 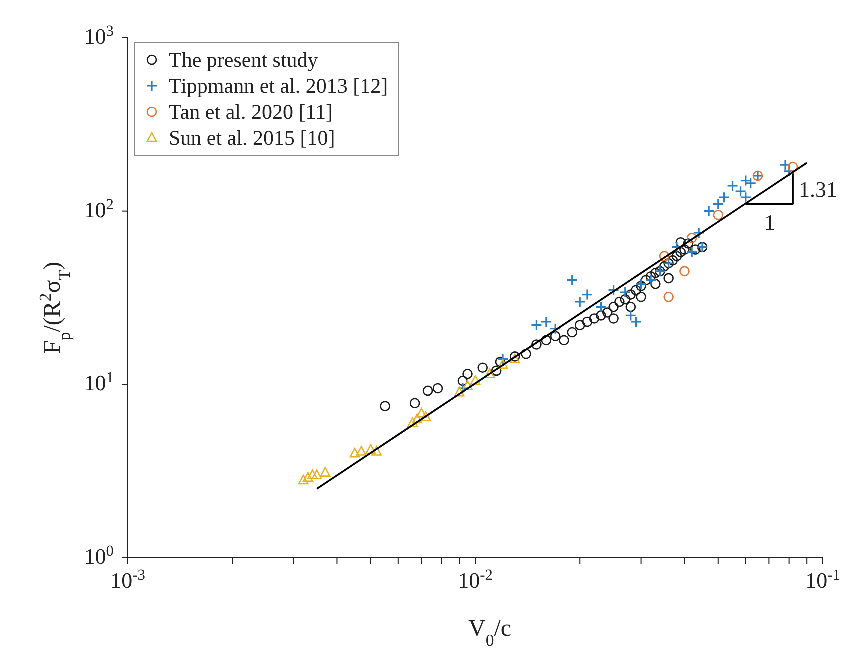 What do you see at coordinates (818, 189) in the screenshot?
I see `annotation: 1.31` at bounding box center [818, 189].